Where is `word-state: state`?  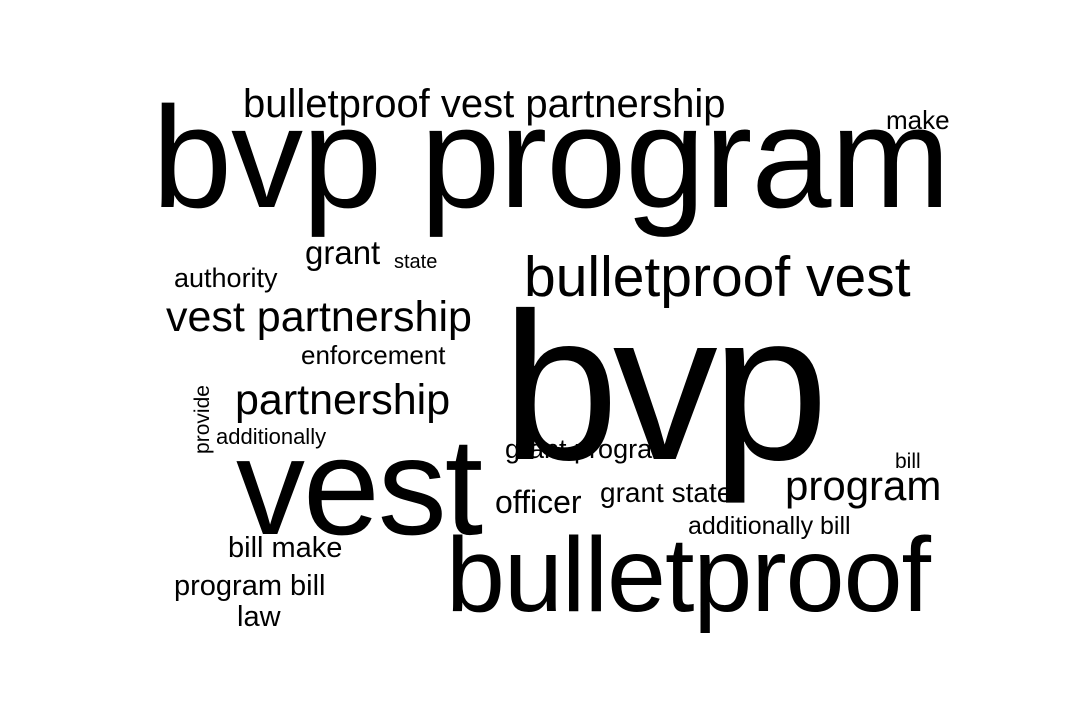 word-state: state is located at coordinates (416, 262).